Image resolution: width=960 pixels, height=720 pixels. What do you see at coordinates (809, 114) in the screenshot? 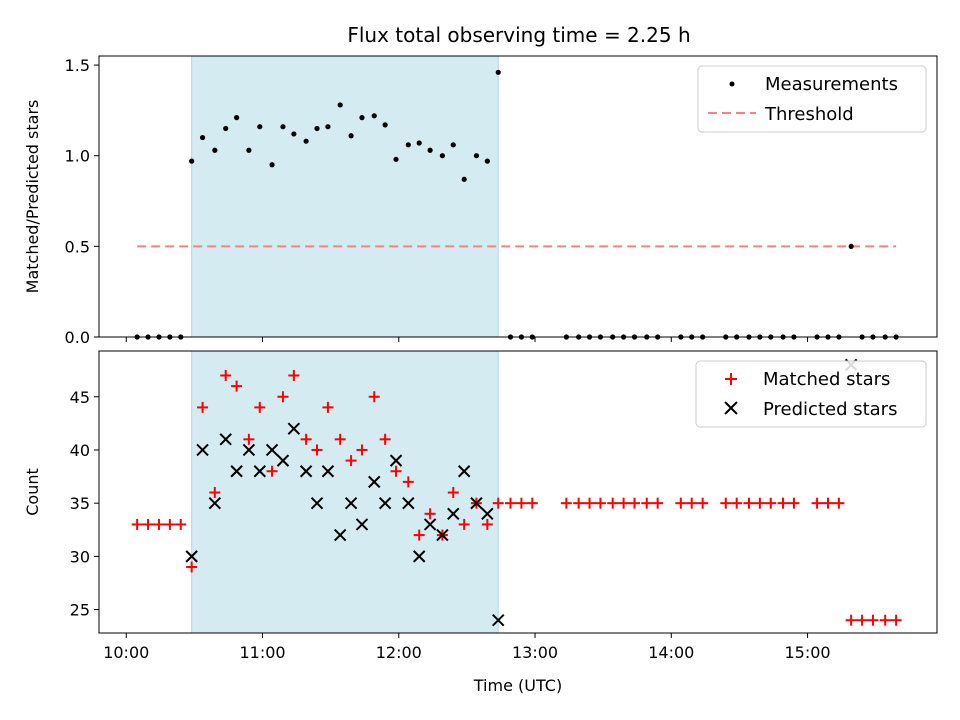
I see `legend-threshold-label: Threshold` at bounding box center [809, 114].